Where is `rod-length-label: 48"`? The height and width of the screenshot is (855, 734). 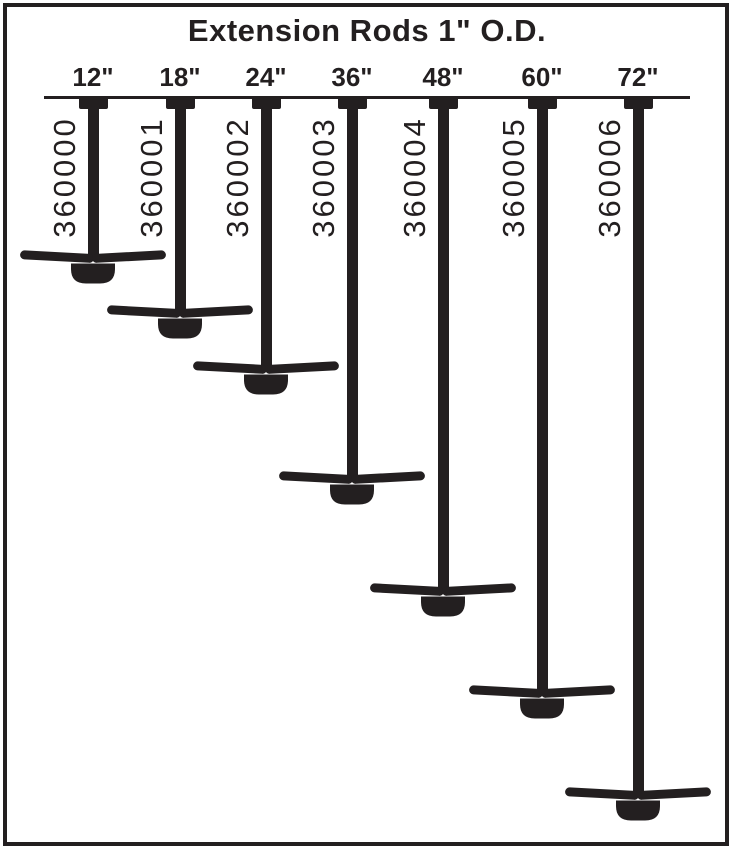 rod-length-label: 48" is located at coordinates (443, 77).